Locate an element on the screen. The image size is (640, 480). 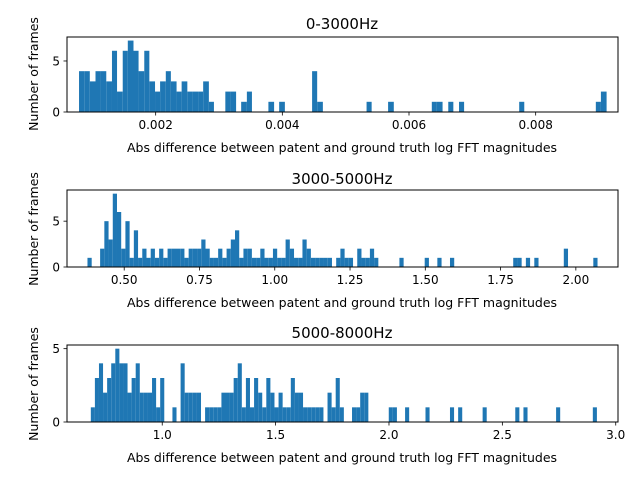
x-ticks: 1.0 1.5 2.0 2.5 3.0 is located at coordinates (389, 432).